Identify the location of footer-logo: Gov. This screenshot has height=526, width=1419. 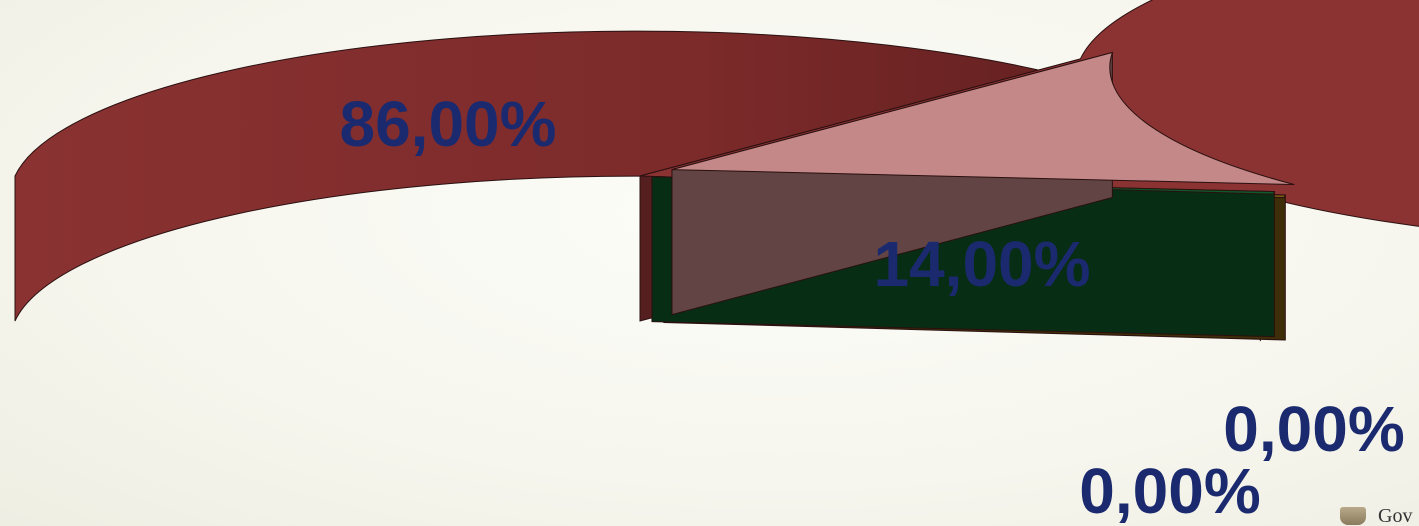
(1379, 515).